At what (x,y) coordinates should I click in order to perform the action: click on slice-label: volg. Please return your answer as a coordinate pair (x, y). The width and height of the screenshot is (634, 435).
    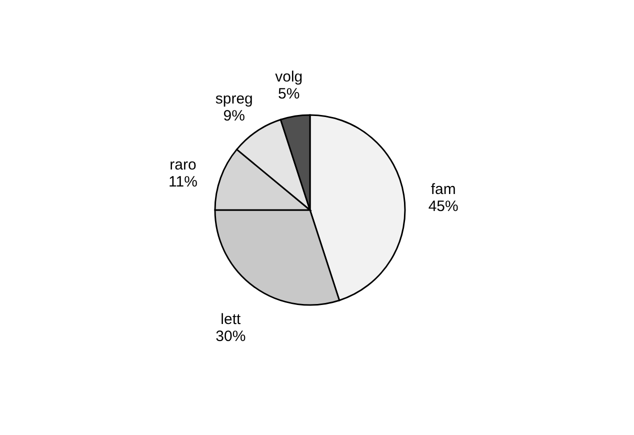
    Looking at the image, I should click on (289, 77).